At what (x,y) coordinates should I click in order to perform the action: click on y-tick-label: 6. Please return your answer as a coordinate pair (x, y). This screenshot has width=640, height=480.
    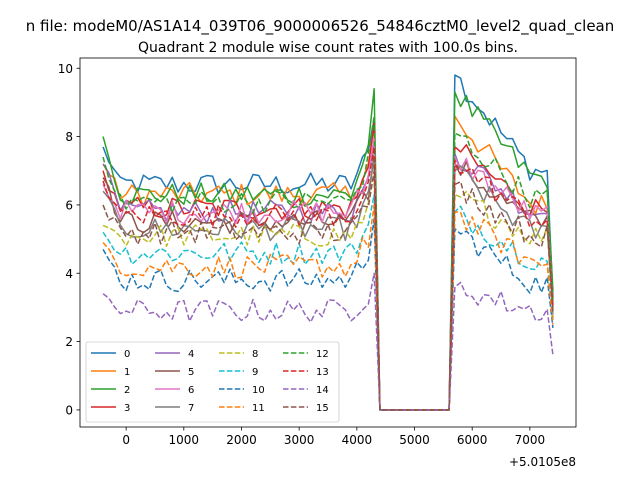
    Looking at the image, I should click on (69, 205).